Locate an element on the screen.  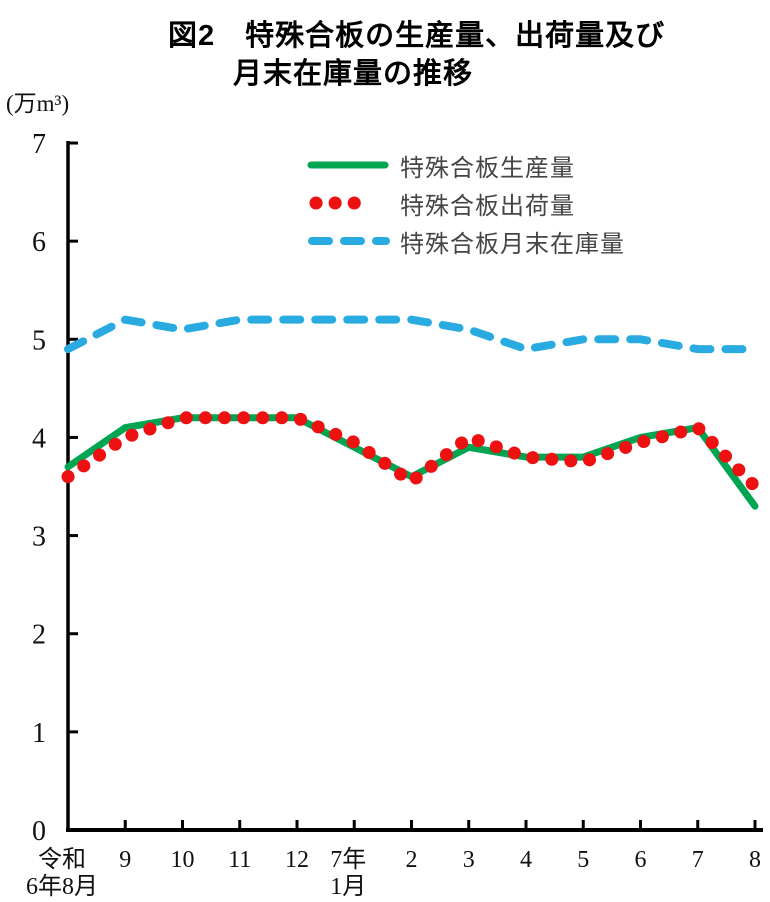
legend-swatch-dashed-line-icon is located at coordinates (349, 241).